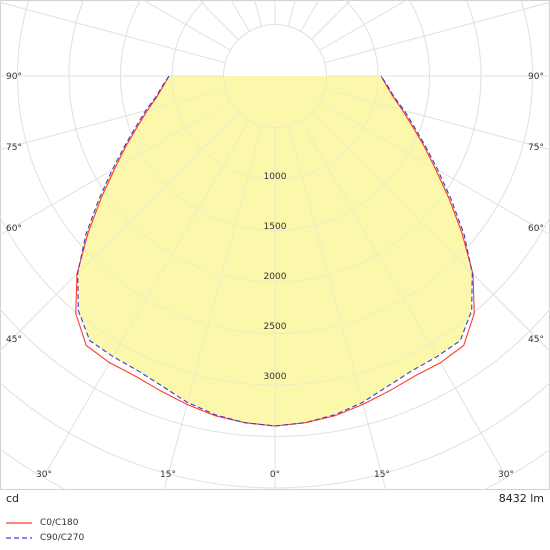  Describe the element at coordinates (59, 523) in the screenshot. I see `legend-label: C0/C180` at that location.